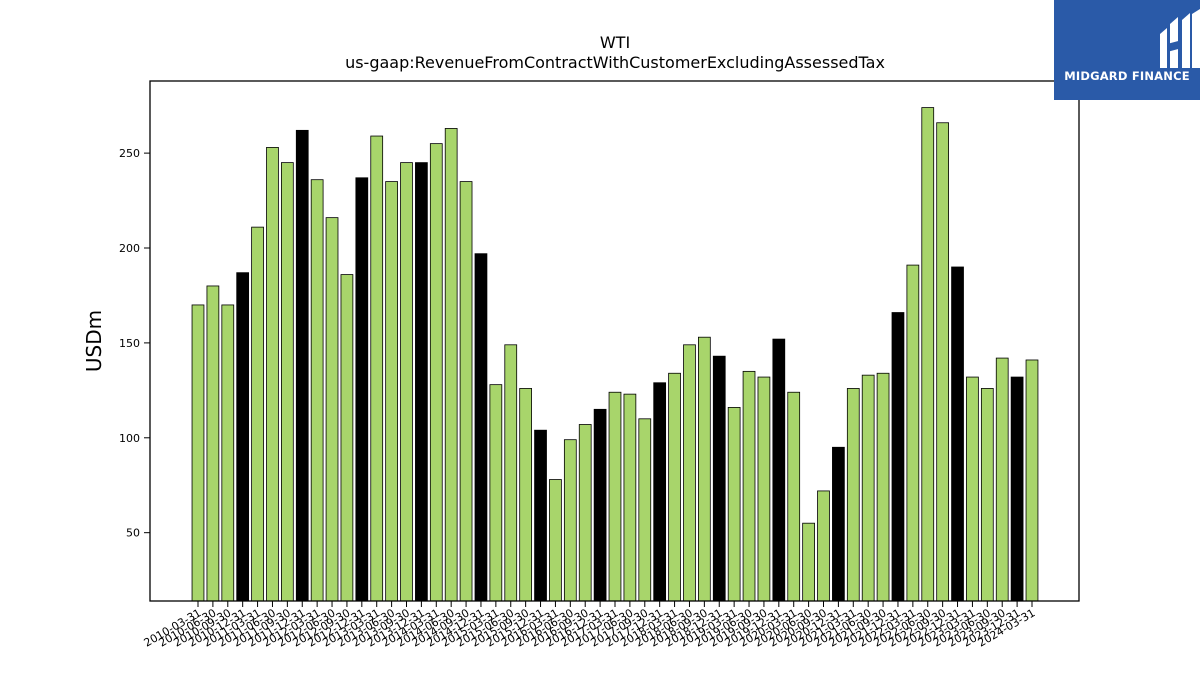 The height and width of the screenshot is (675, 1200). Describe the element at coordinates (1127, 76) in the screenshot. I see `logo-text: MIDGARD FINANCE` at that location.